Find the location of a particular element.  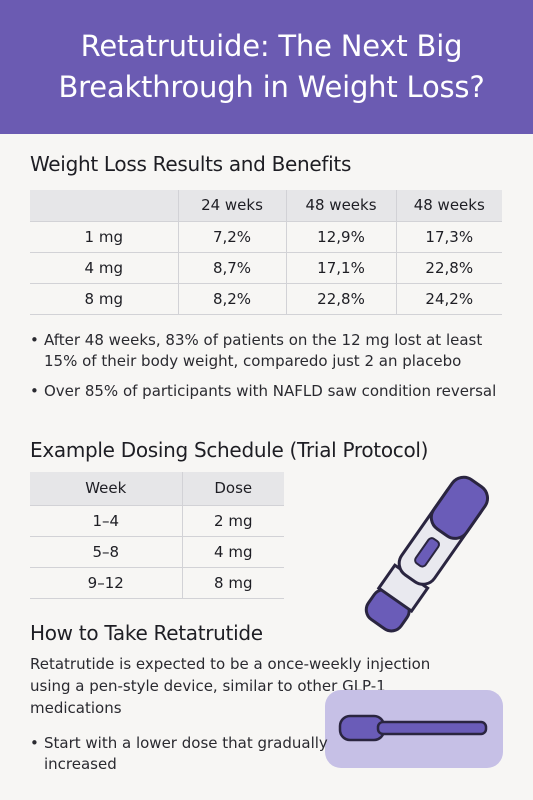

table-row: 4 mg 8,7% 17,1% 22,8% is located at coordinates (266, 267).